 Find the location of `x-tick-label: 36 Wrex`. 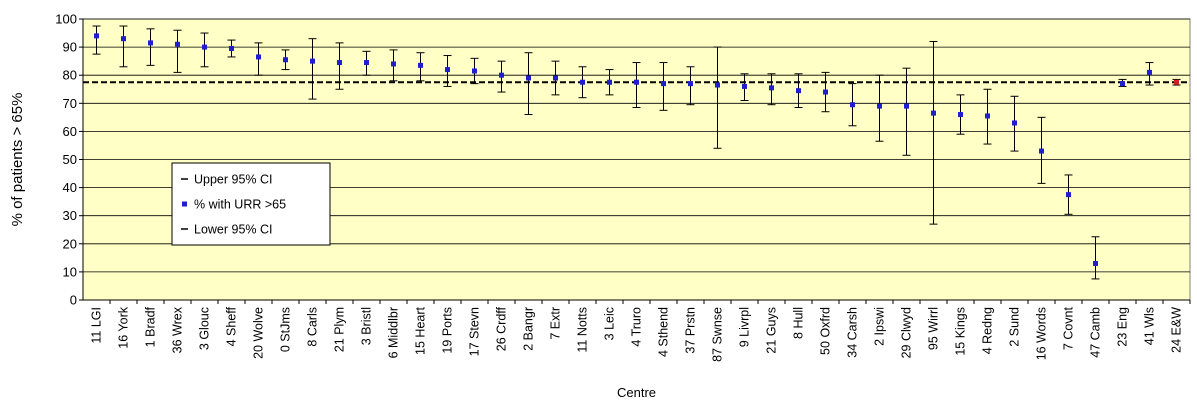

x-tick-label: 36 Wrex is located at coordinates (178, 329).